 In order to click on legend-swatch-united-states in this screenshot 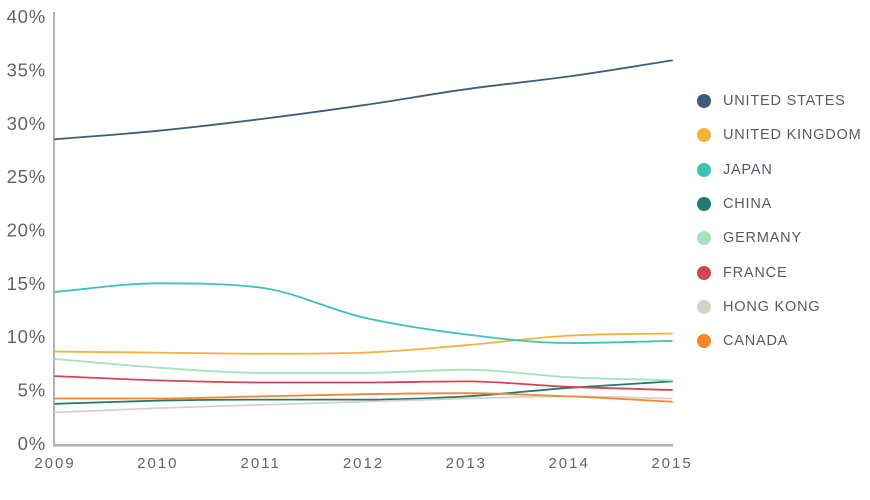, I will do `click(704, 101)`.